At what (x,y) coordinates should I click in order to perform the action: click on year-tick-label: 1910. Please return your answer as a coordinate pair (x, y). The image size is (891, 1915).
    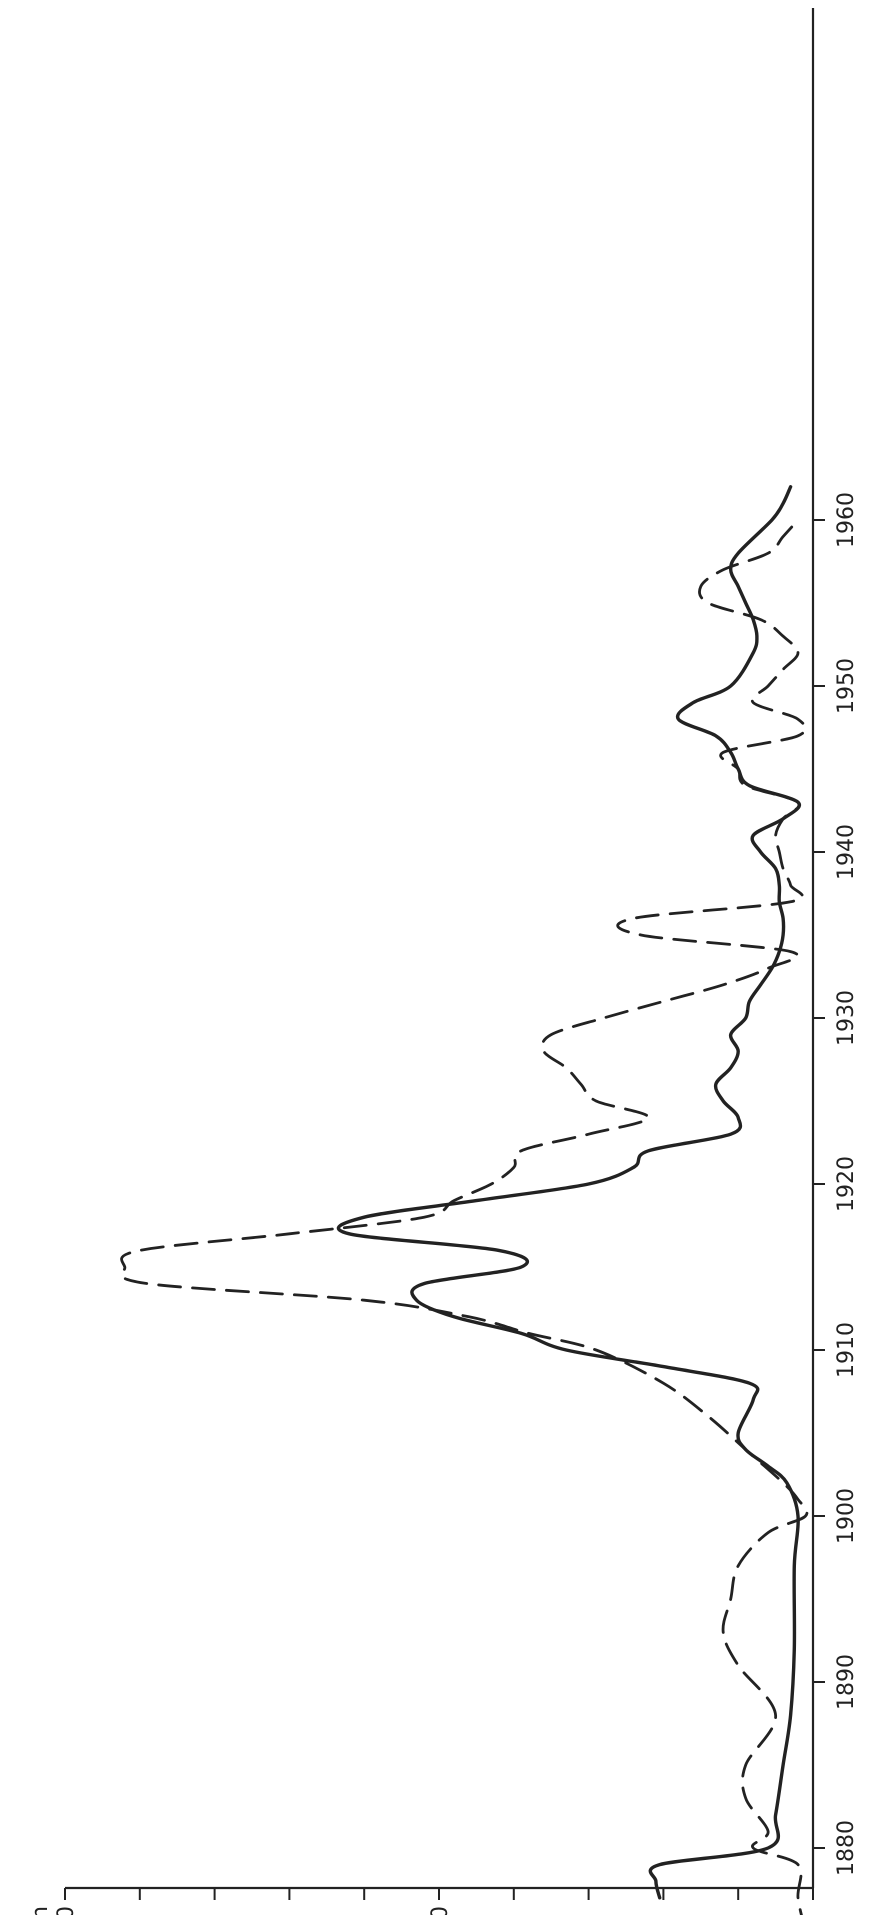
    Looking at the image, I should click on (846, 1350).